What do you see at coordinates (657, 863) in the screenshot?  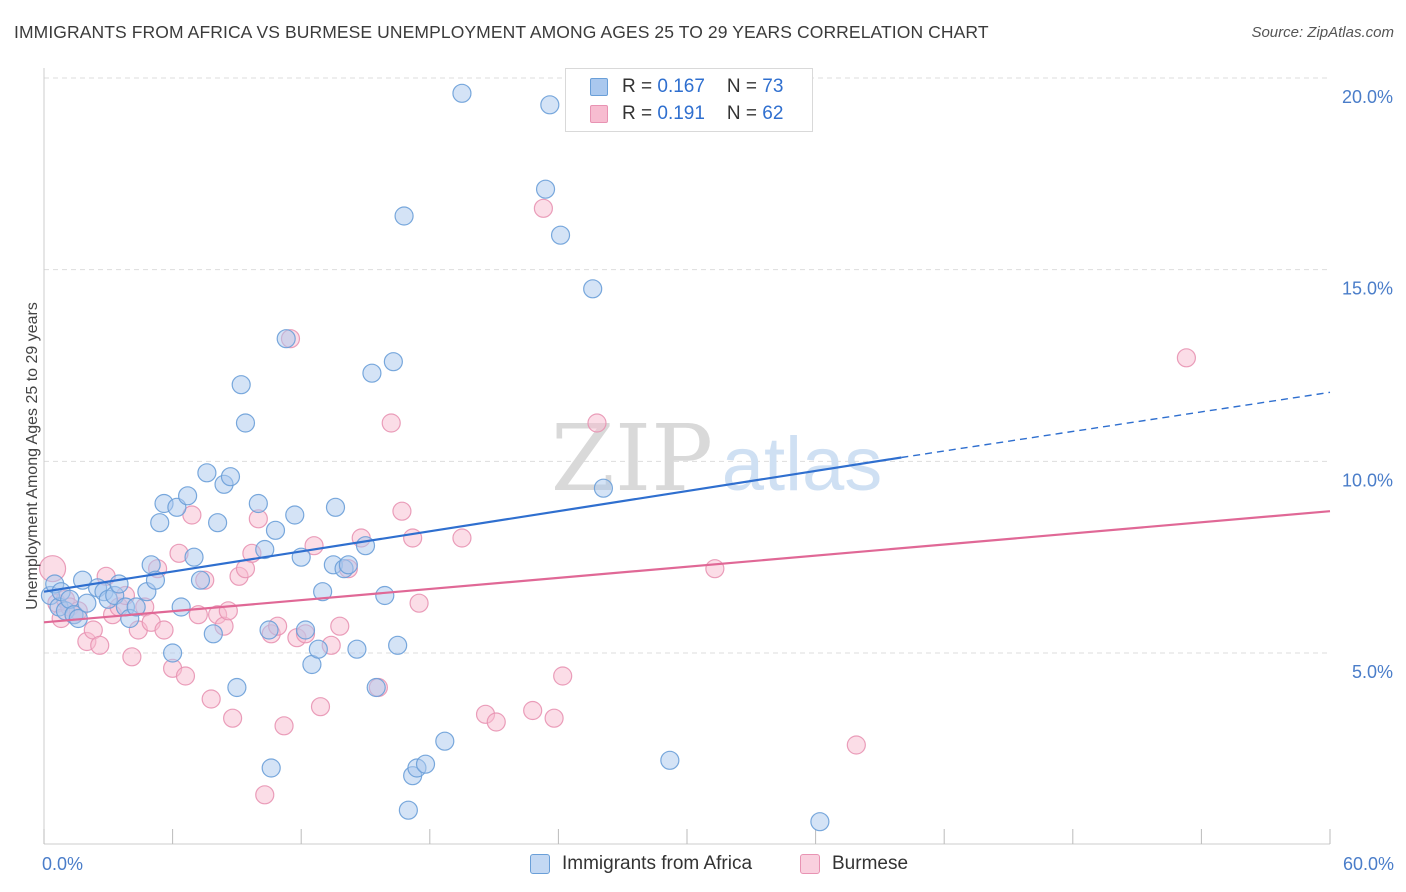 I see `bottom-legend-label-africa: Immigrants from Africa` at bounding box center [657, 863].